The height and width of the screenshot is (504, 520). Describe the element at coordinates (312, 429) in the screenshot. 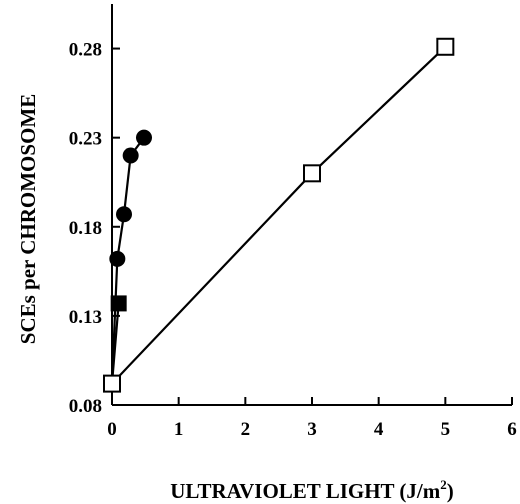

I see `x-tick-label: 3` at that location.